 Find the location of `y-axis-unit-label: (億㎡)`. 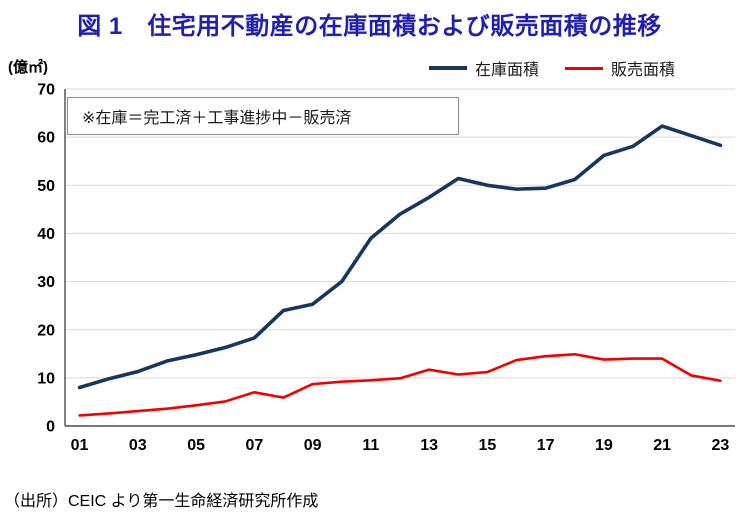

y-axis-unit-label: (億㎡) is located at coordinates (28, 67).